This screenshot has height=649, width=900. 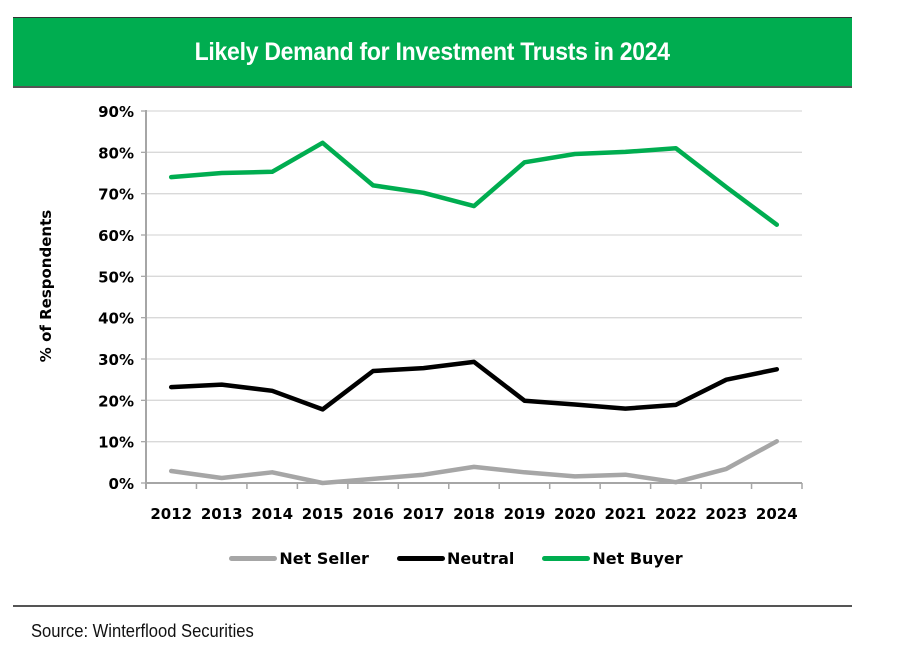 I want to click on x-tick-label: 2020, so click(x=575, y=514).